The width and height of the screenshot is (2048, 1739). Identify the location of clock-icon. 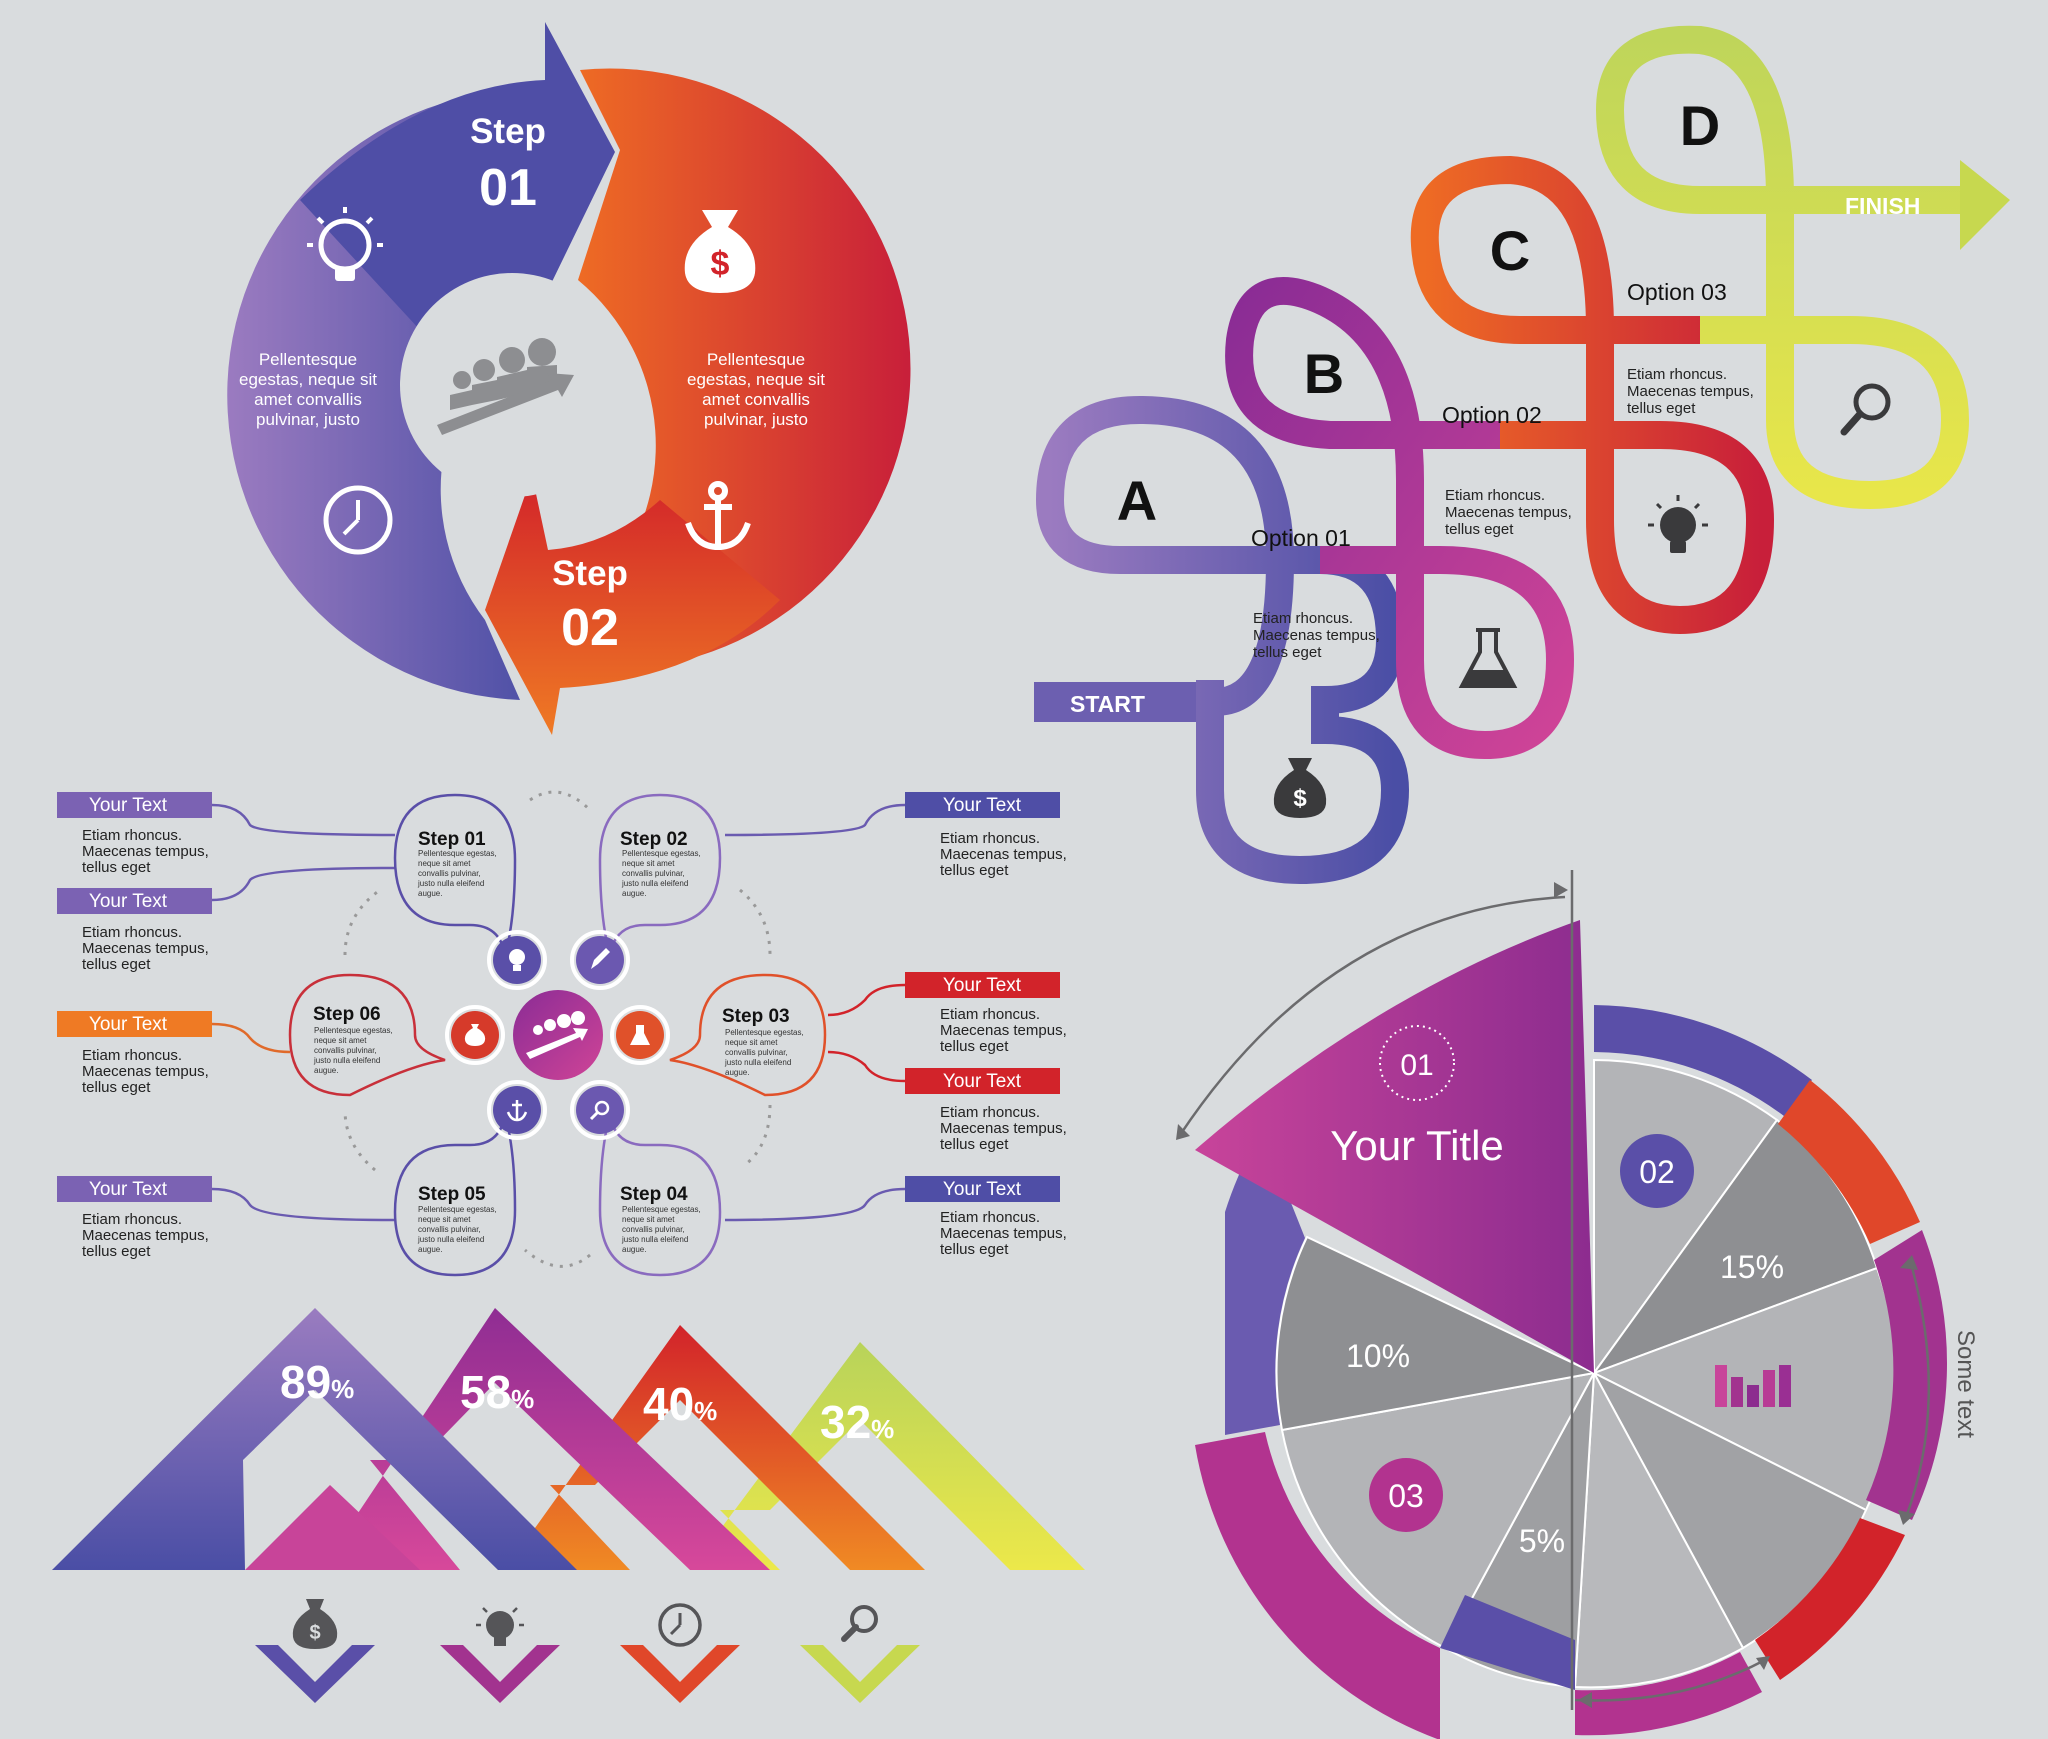
(680, 1625).